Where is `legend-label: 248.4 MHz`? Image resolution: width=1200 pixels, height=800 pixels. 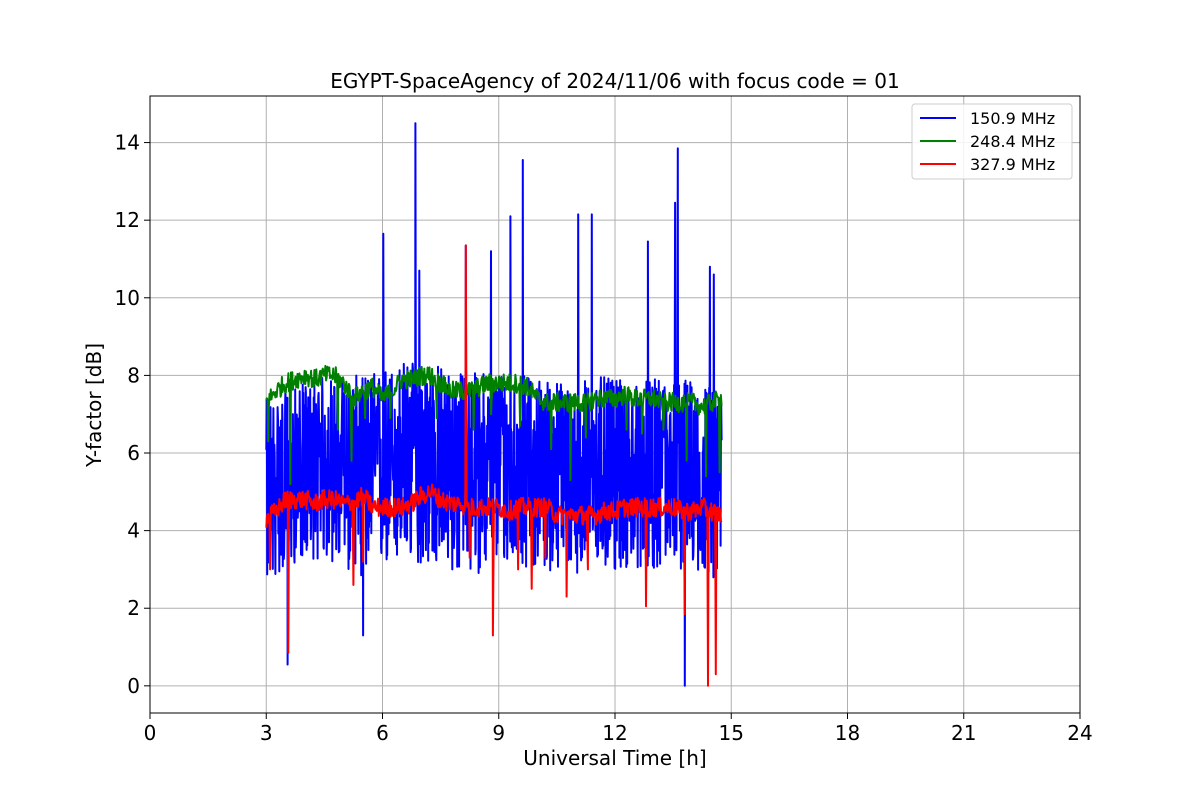 legend-label: 248.4 MHz is located at coordinates (1012, 141).